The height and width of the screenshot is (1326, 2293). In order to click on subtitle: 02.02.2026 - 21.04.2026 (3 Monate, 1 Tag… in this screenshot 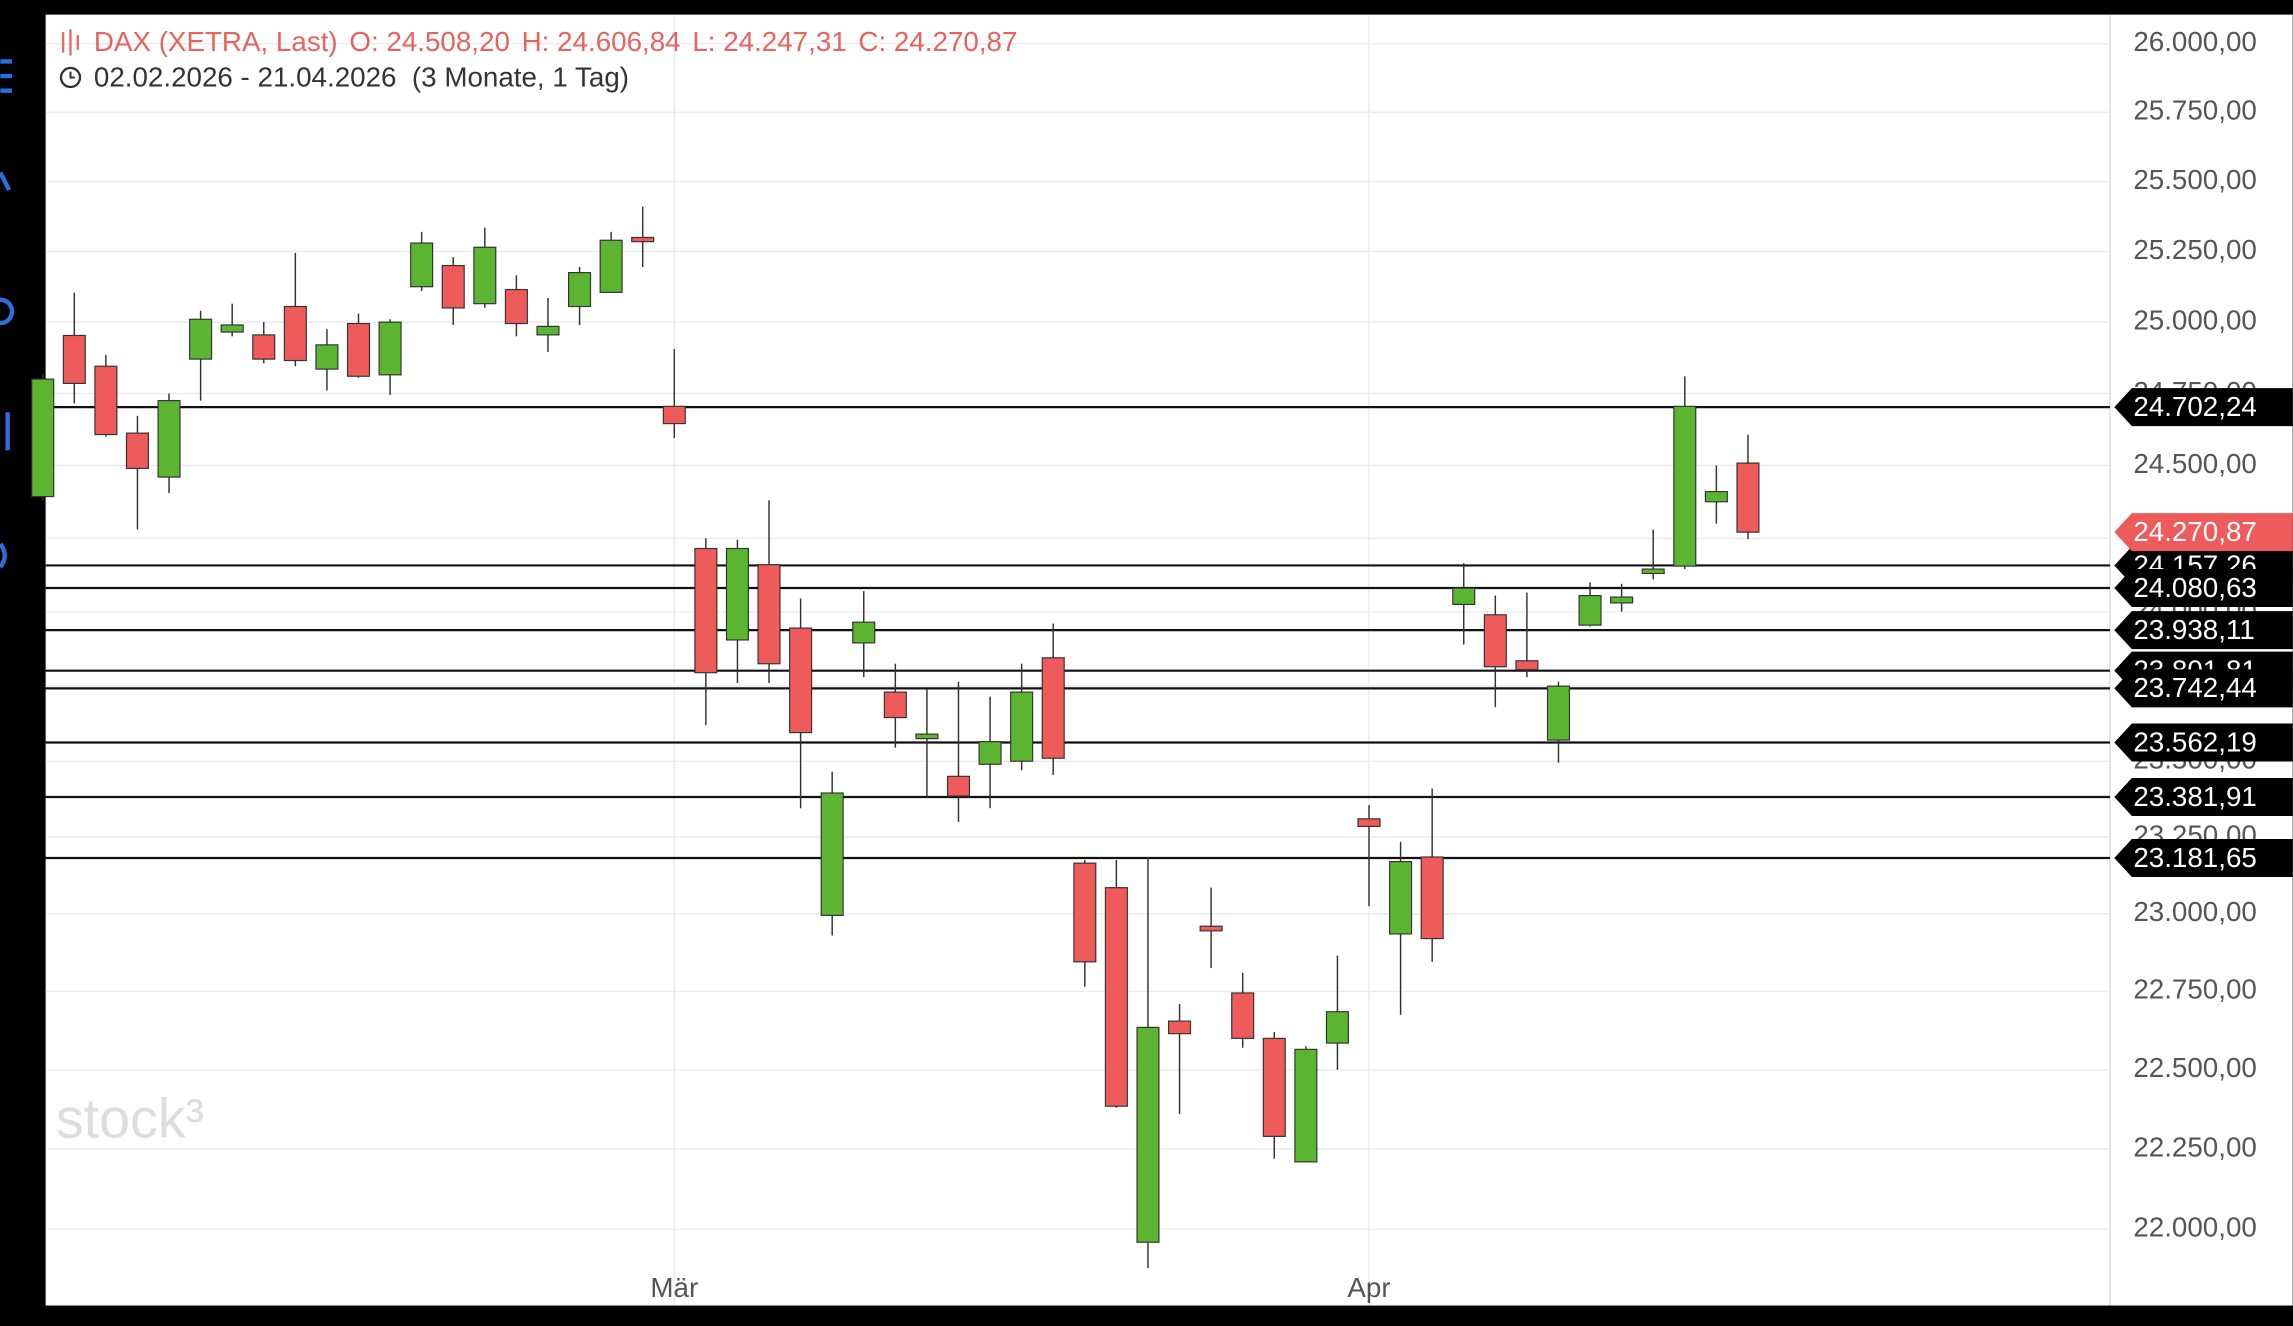, I will do `click(361, 76)`.